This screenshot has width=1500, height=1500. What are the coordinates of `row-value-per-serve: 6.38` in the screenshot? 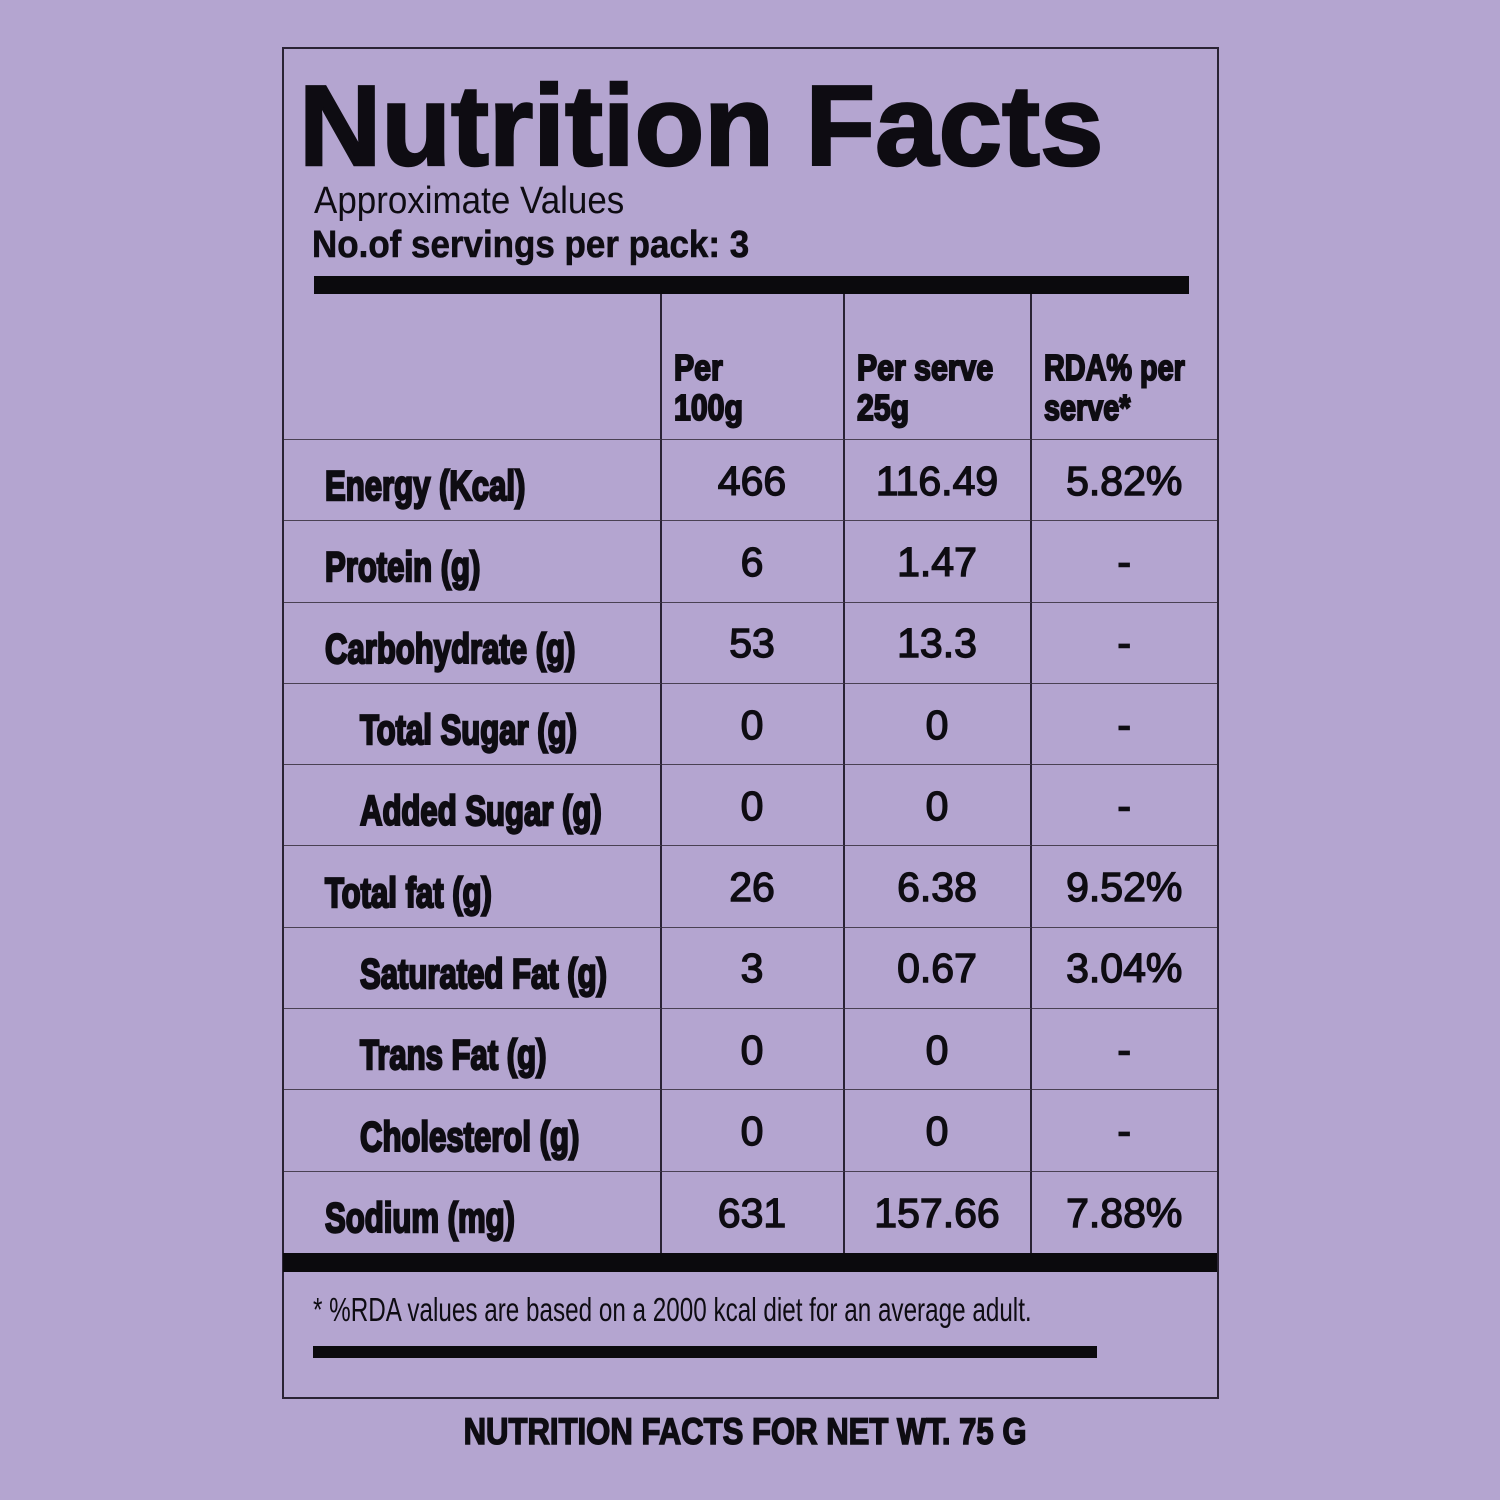 It's located at (938, 887).